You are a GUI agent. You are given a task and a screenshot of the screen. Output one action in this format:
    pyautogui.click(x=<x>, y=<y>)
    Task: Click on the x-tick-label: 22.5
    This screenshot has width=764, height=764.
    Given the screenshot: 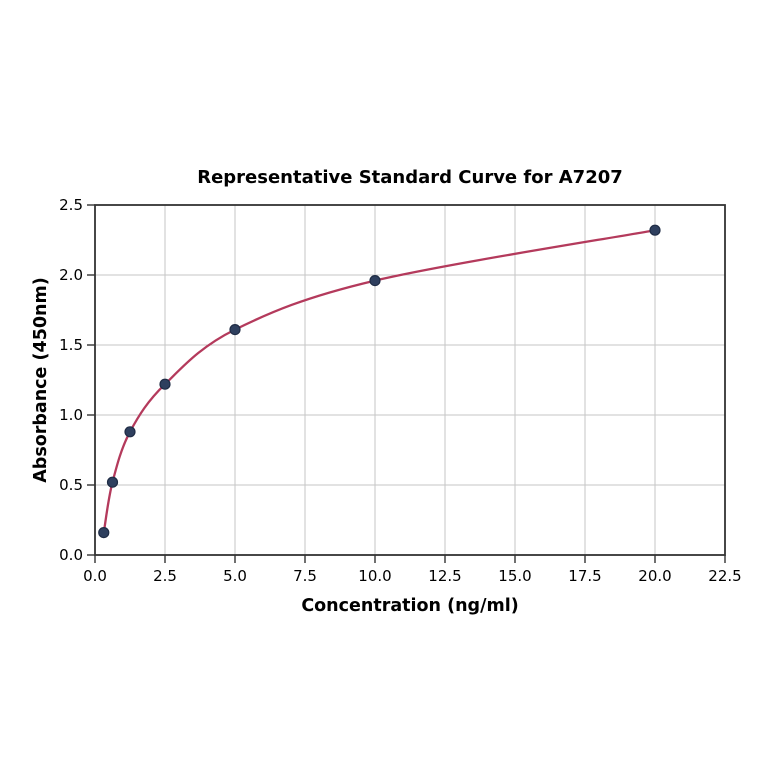 What is the action you would take?
    pyautogui.click(x=724, y=576)
    